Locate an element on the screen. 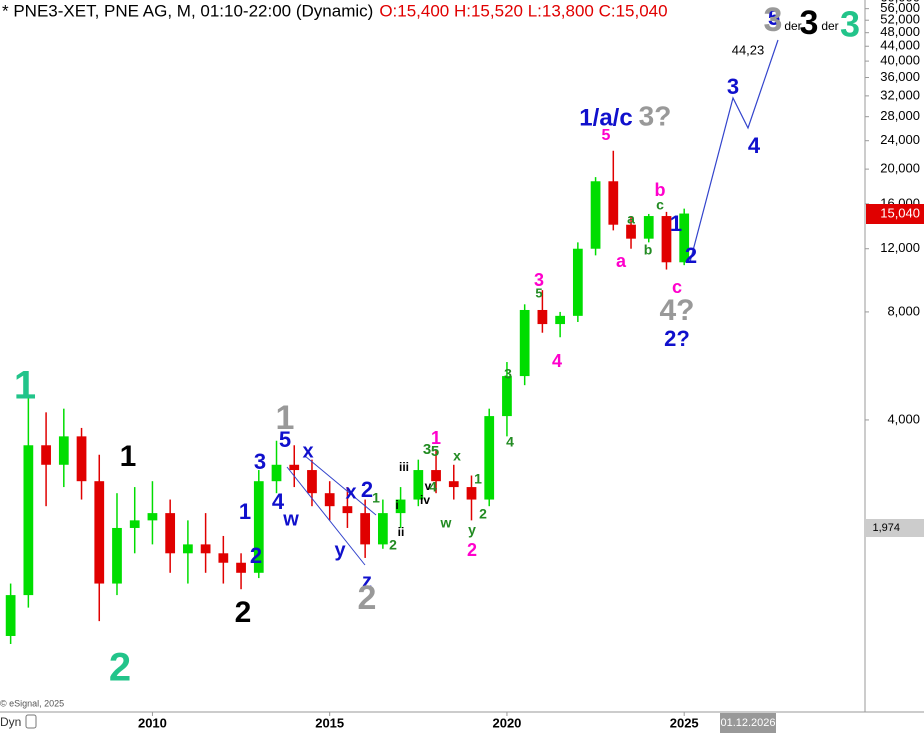  marker-price: 1,974 is located at coordinates (886, 528).